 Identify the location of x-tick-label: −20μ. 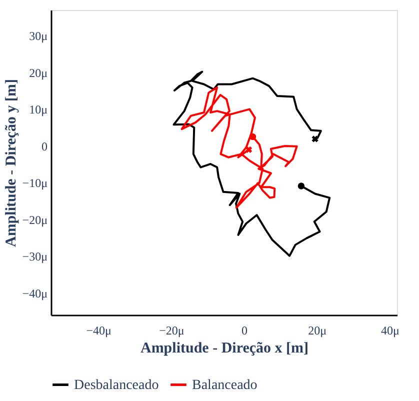
(171, 331).